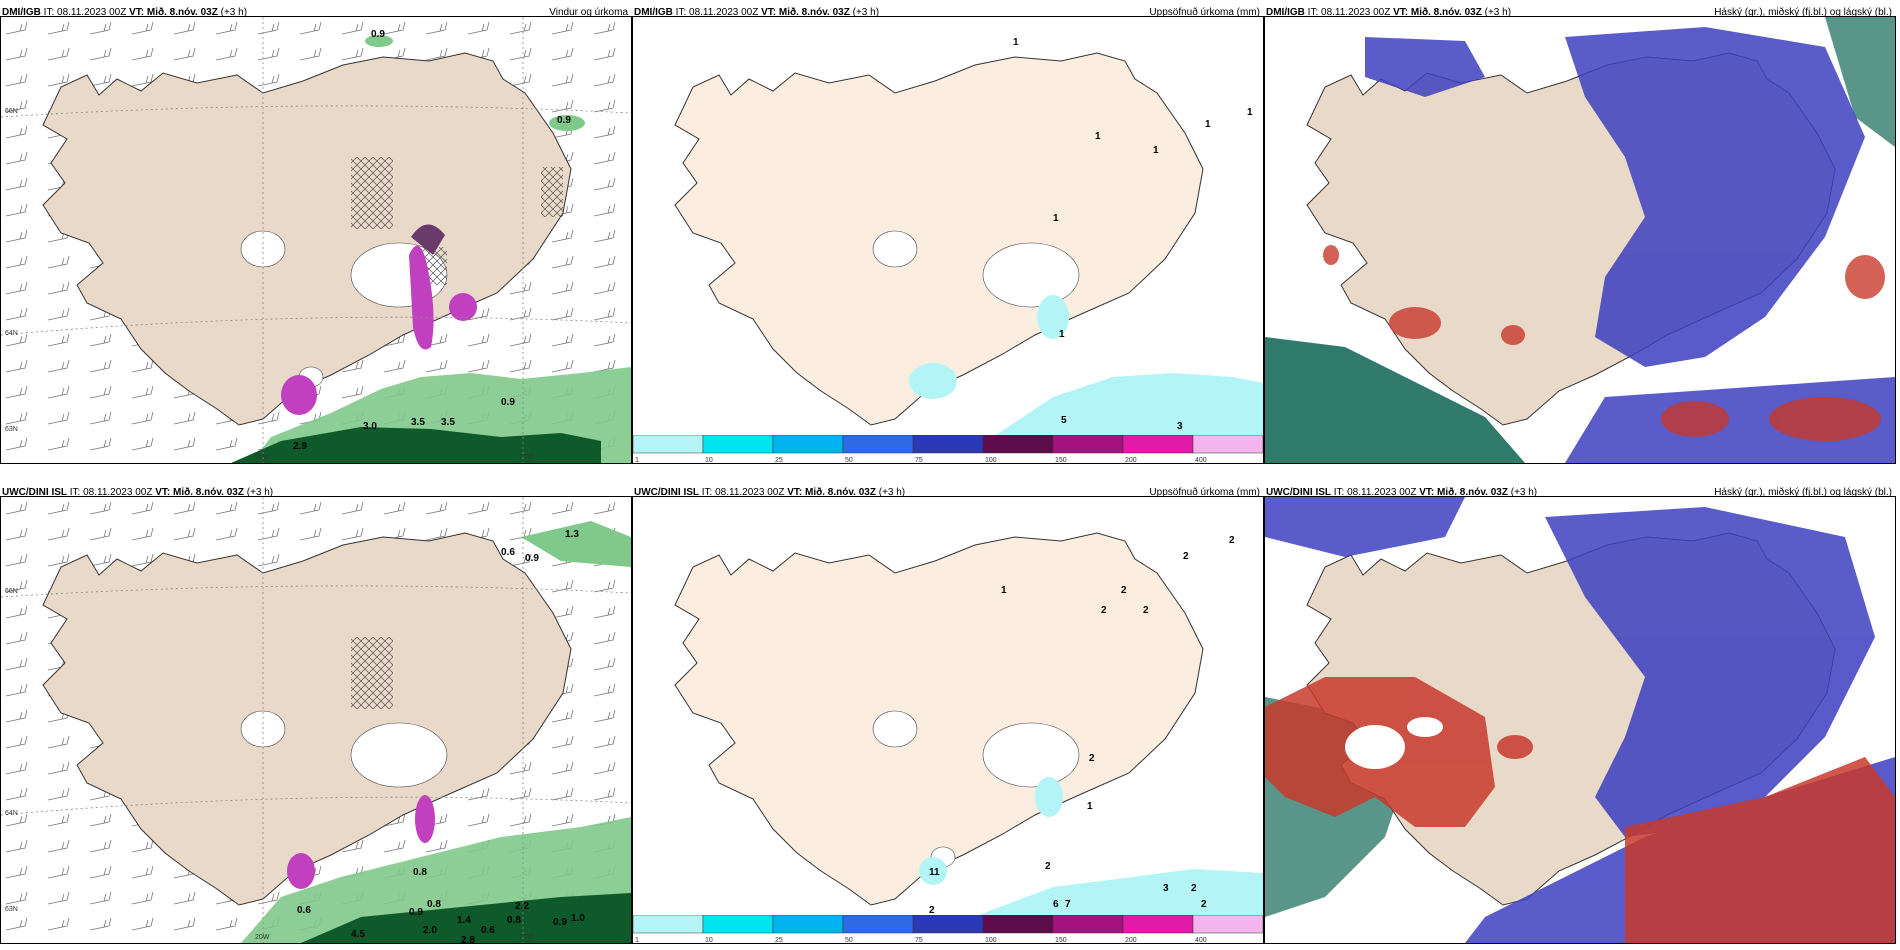 The height and width of the screenshot is (950, 1900). I want to click on svg-text: 2.2, so click(522, 906).